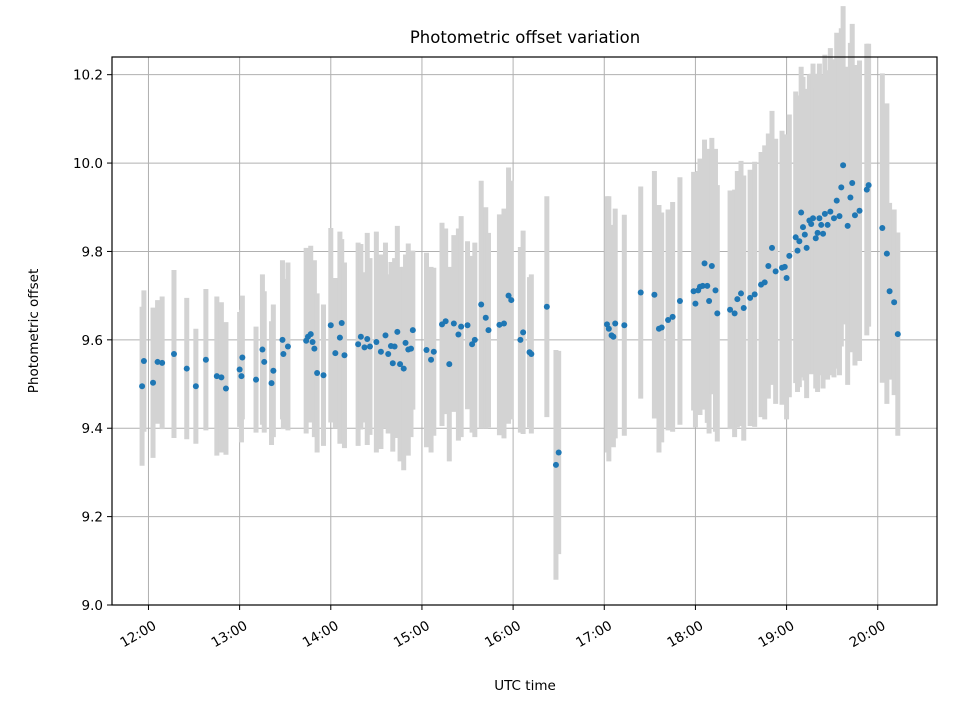  What do you see at coordinates (92, 606) in the screenshot?
I see `y-tick-label: 9.0` at bounding box center [92, 606].